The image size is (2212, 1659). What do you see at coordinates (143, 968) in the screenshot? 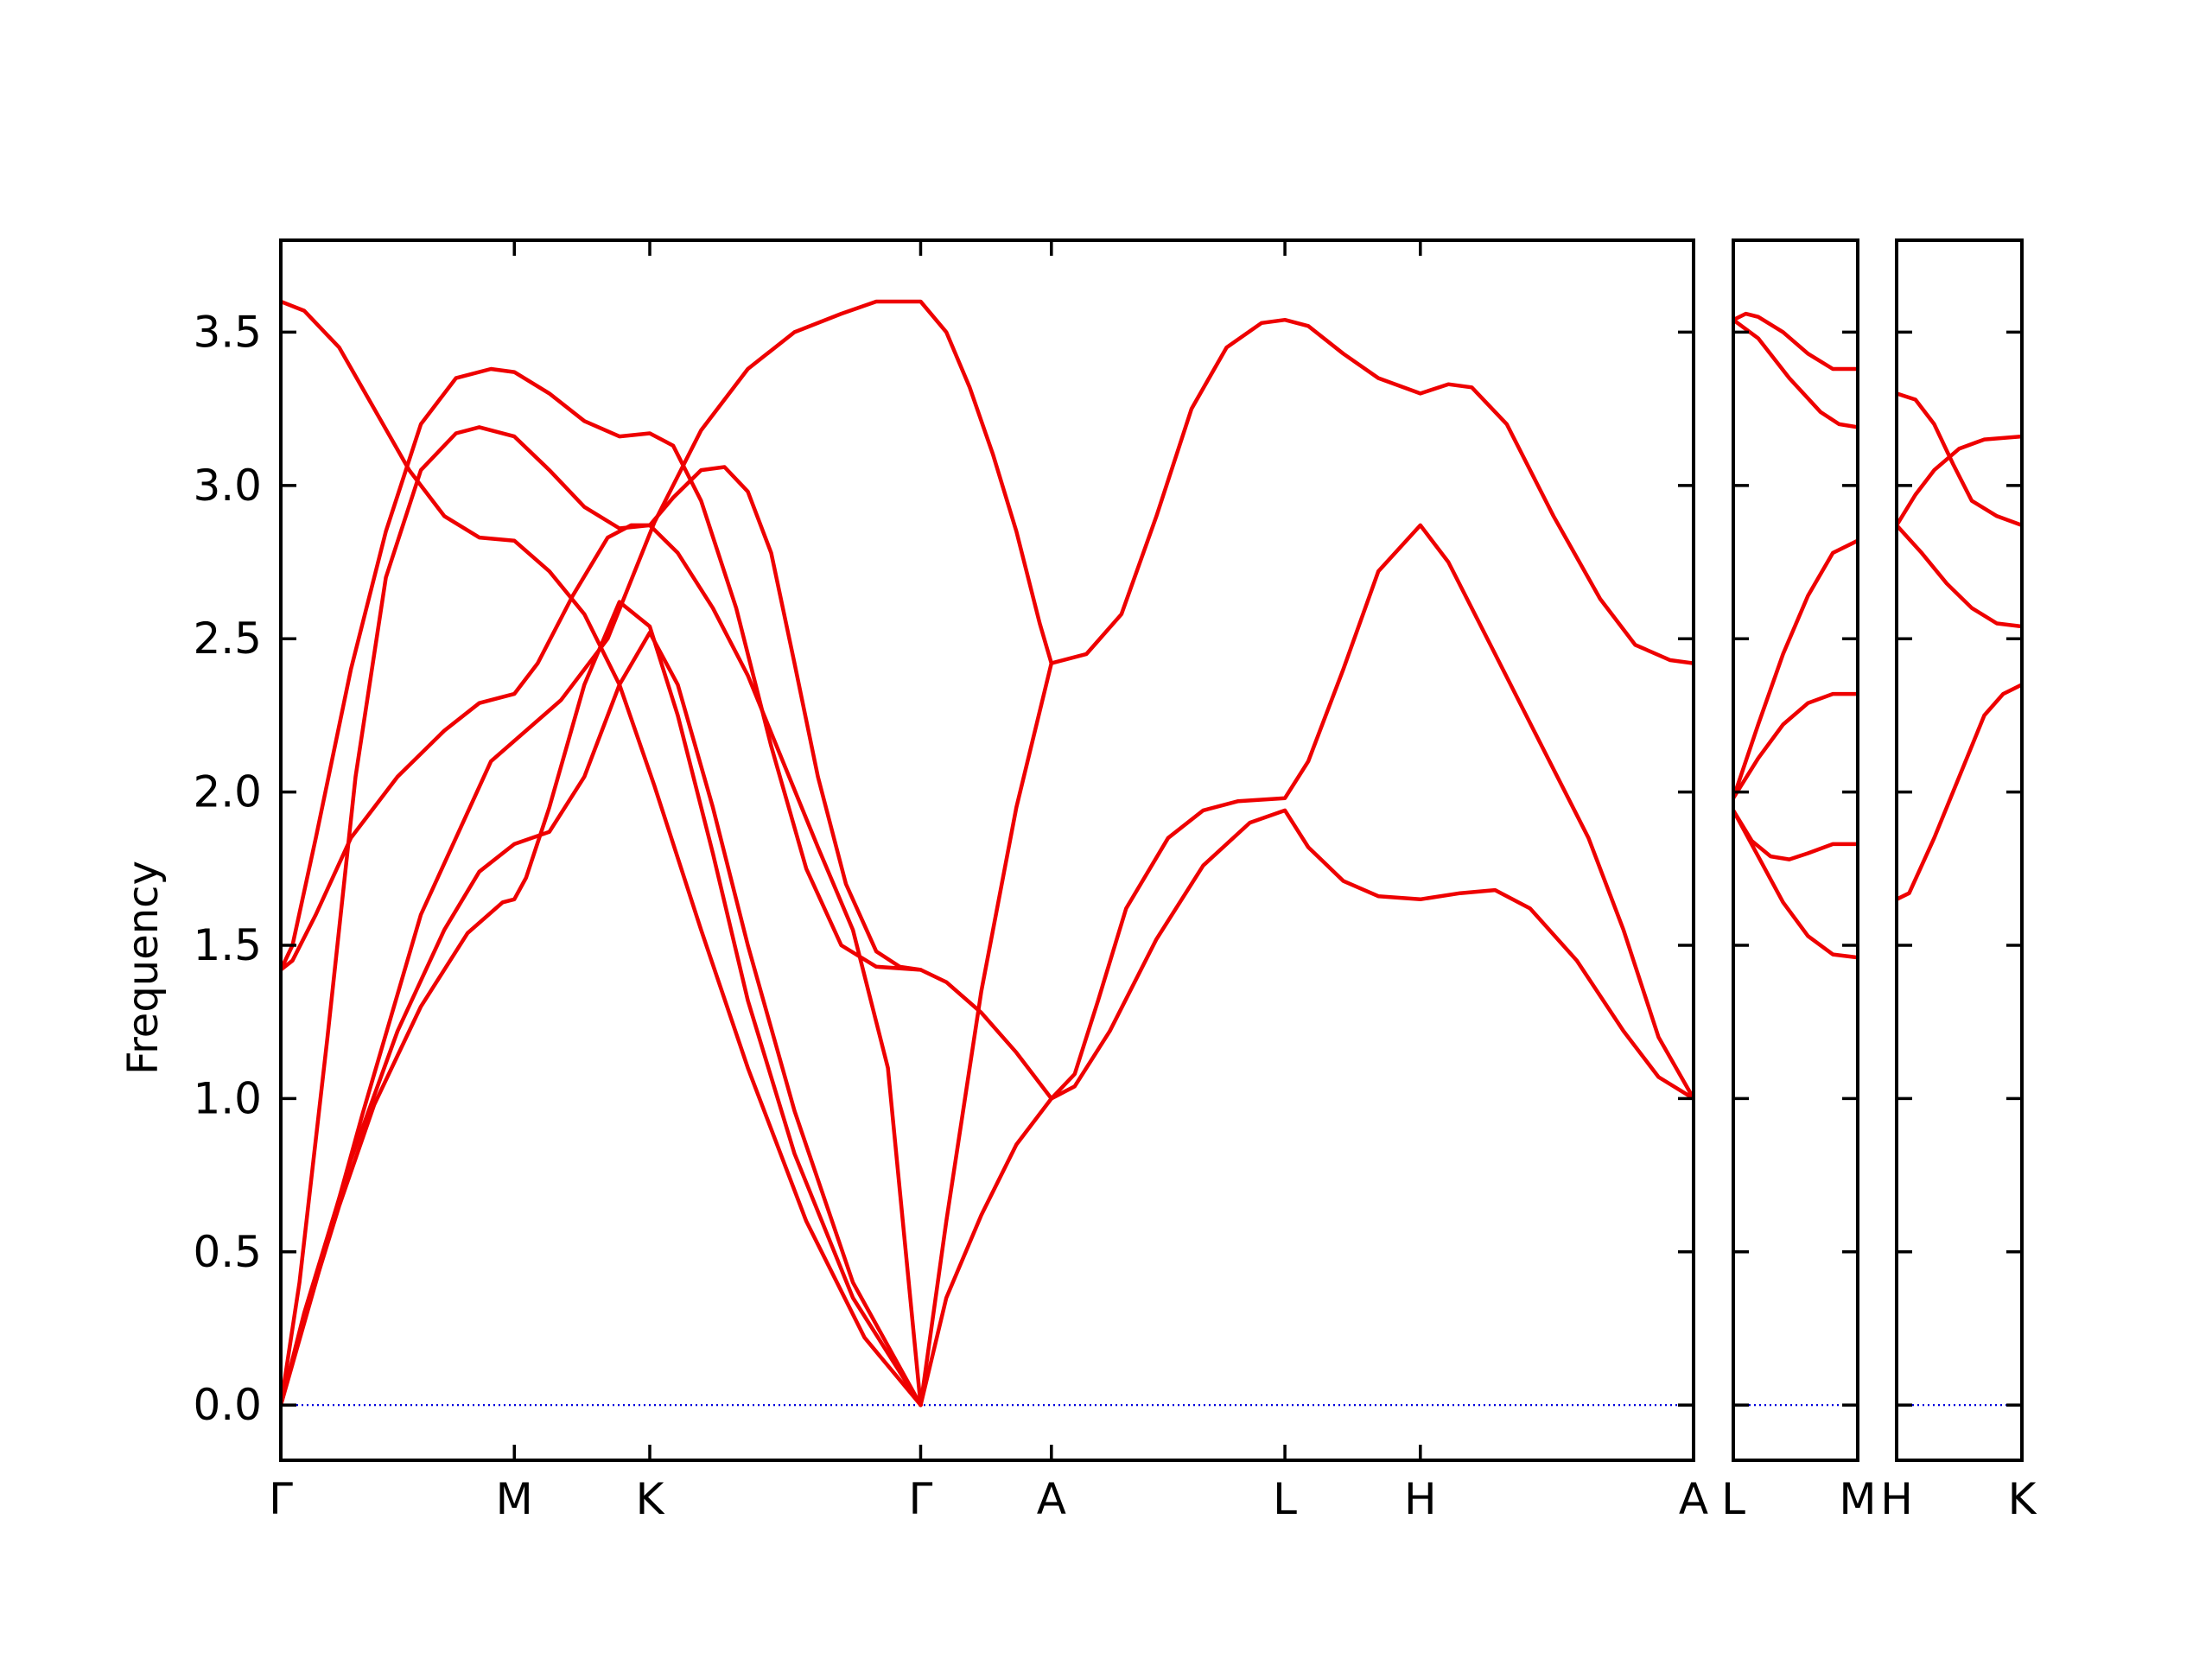
I see `y-axis-label: Frequency` at bounding box center [143, 968].